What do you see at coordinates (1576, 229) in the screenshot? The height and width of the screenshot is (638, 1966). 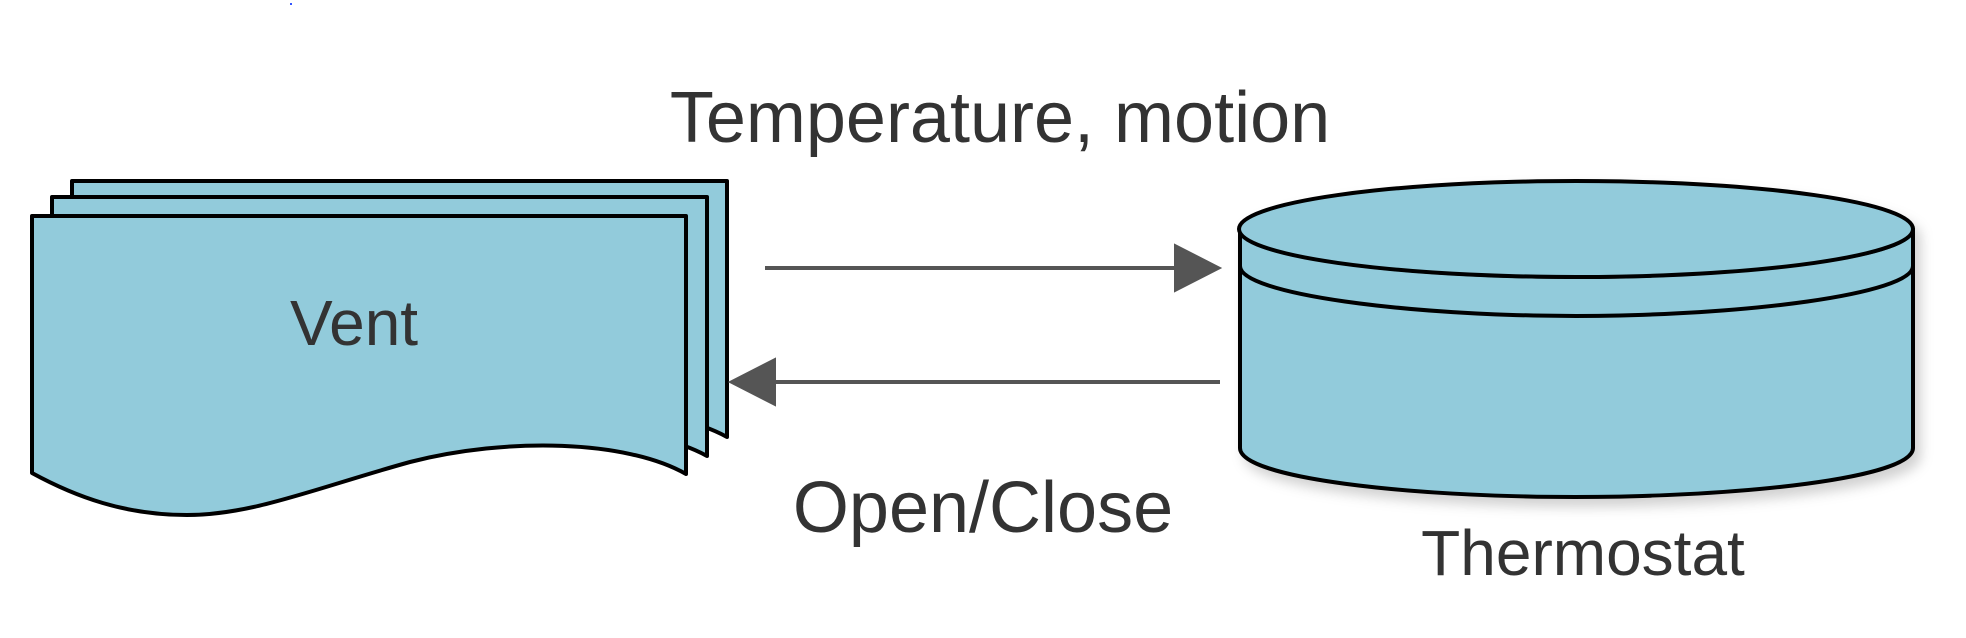 I see `thermostat-top` at bounding box center [1576, 229].